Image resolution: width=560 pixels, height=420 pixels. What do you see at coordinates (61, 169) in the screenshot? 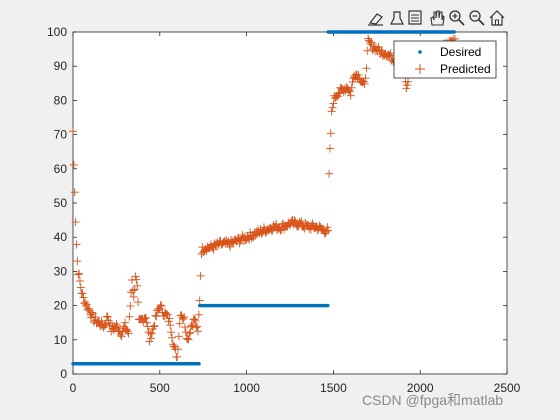
I see `y-tick-label: 60` at bounding box center [61, 169].